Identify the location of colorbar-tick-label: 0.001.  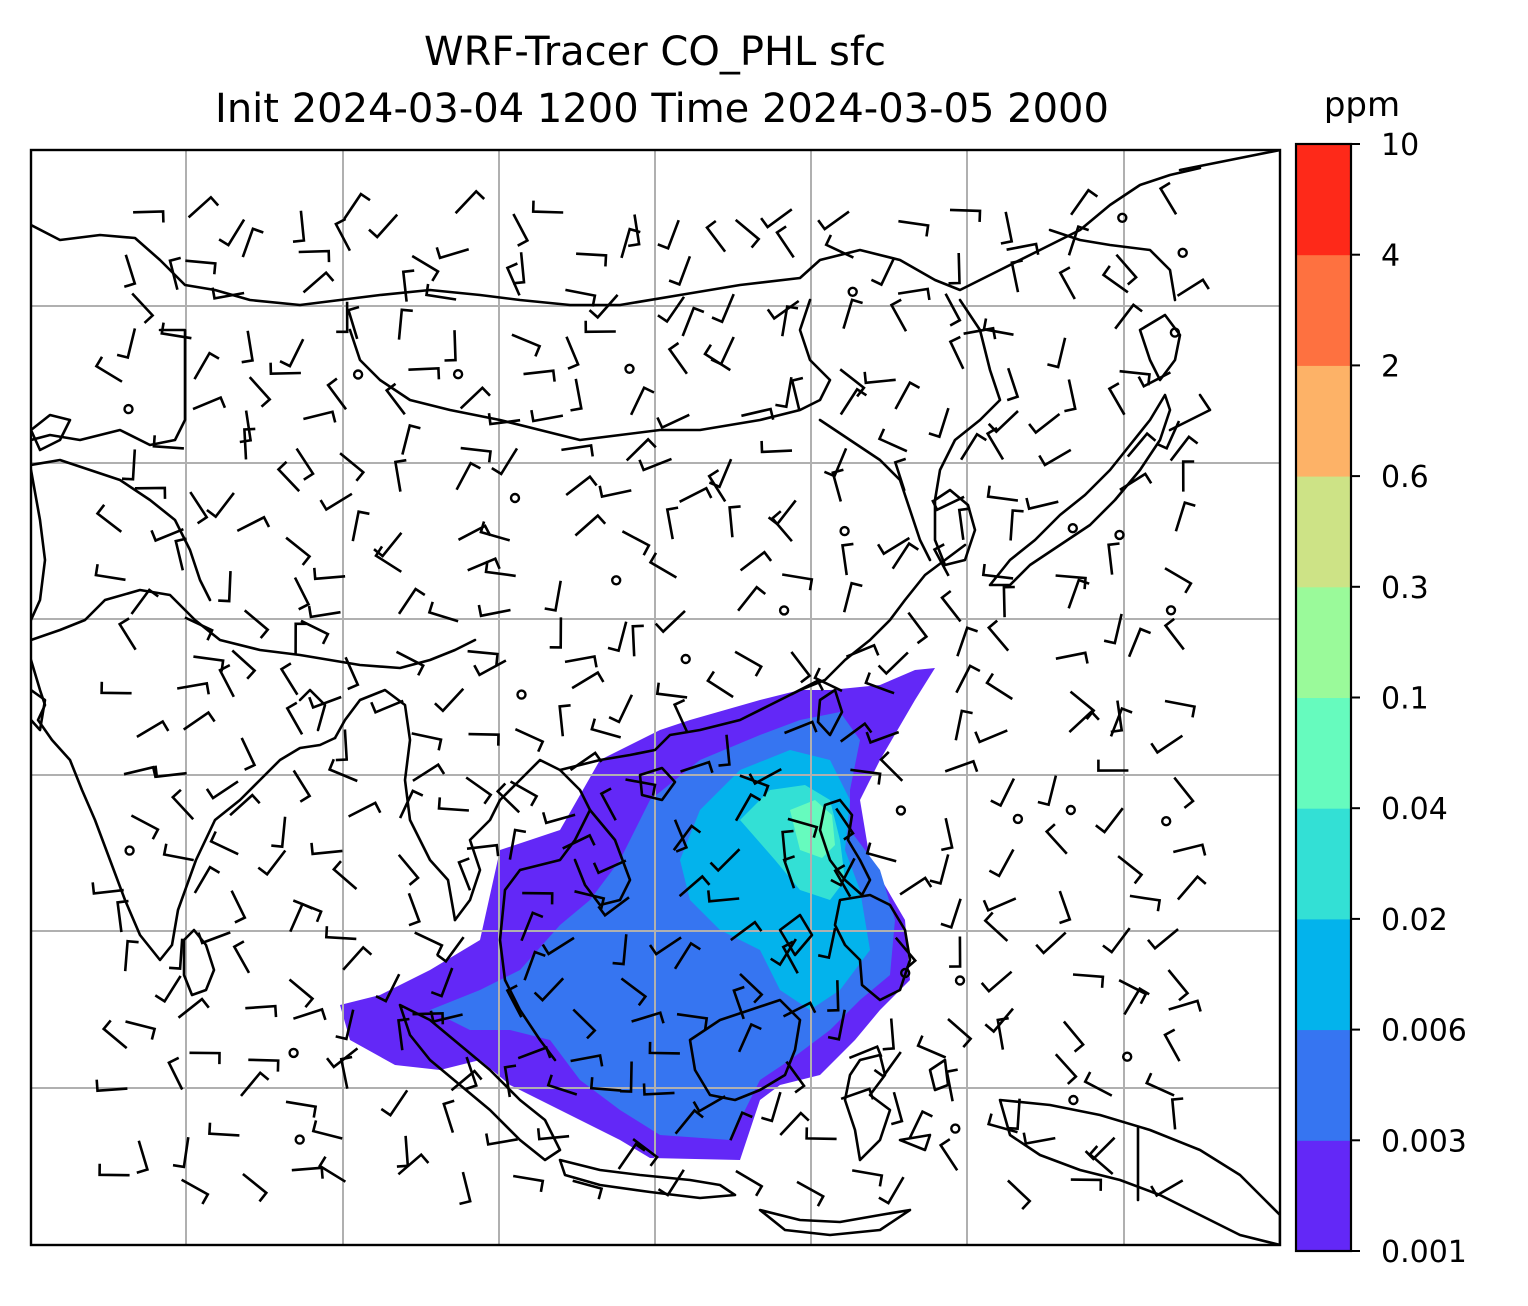
(1424, 1252).